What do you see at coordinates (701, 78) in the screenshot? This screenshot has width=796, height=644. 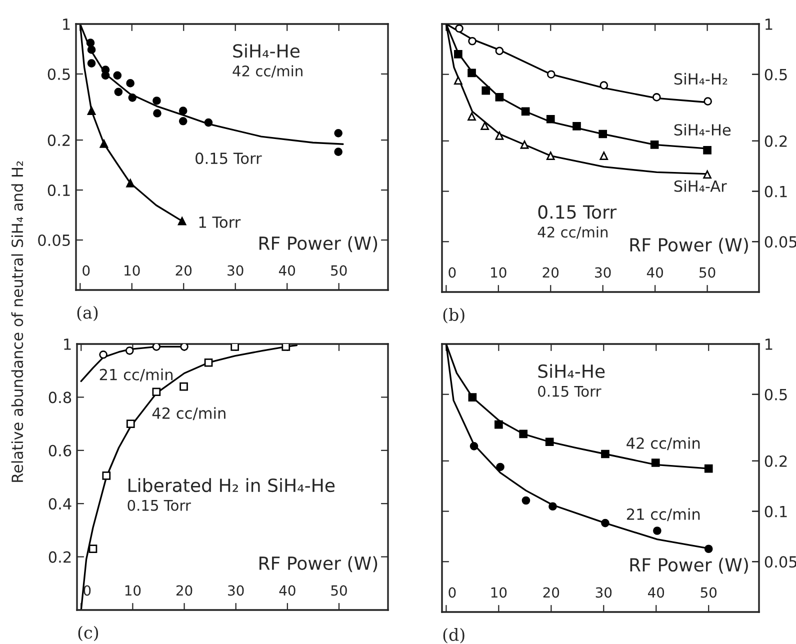 I see `annotation: SiH₄-H₂` at bounding box center [701, 78].